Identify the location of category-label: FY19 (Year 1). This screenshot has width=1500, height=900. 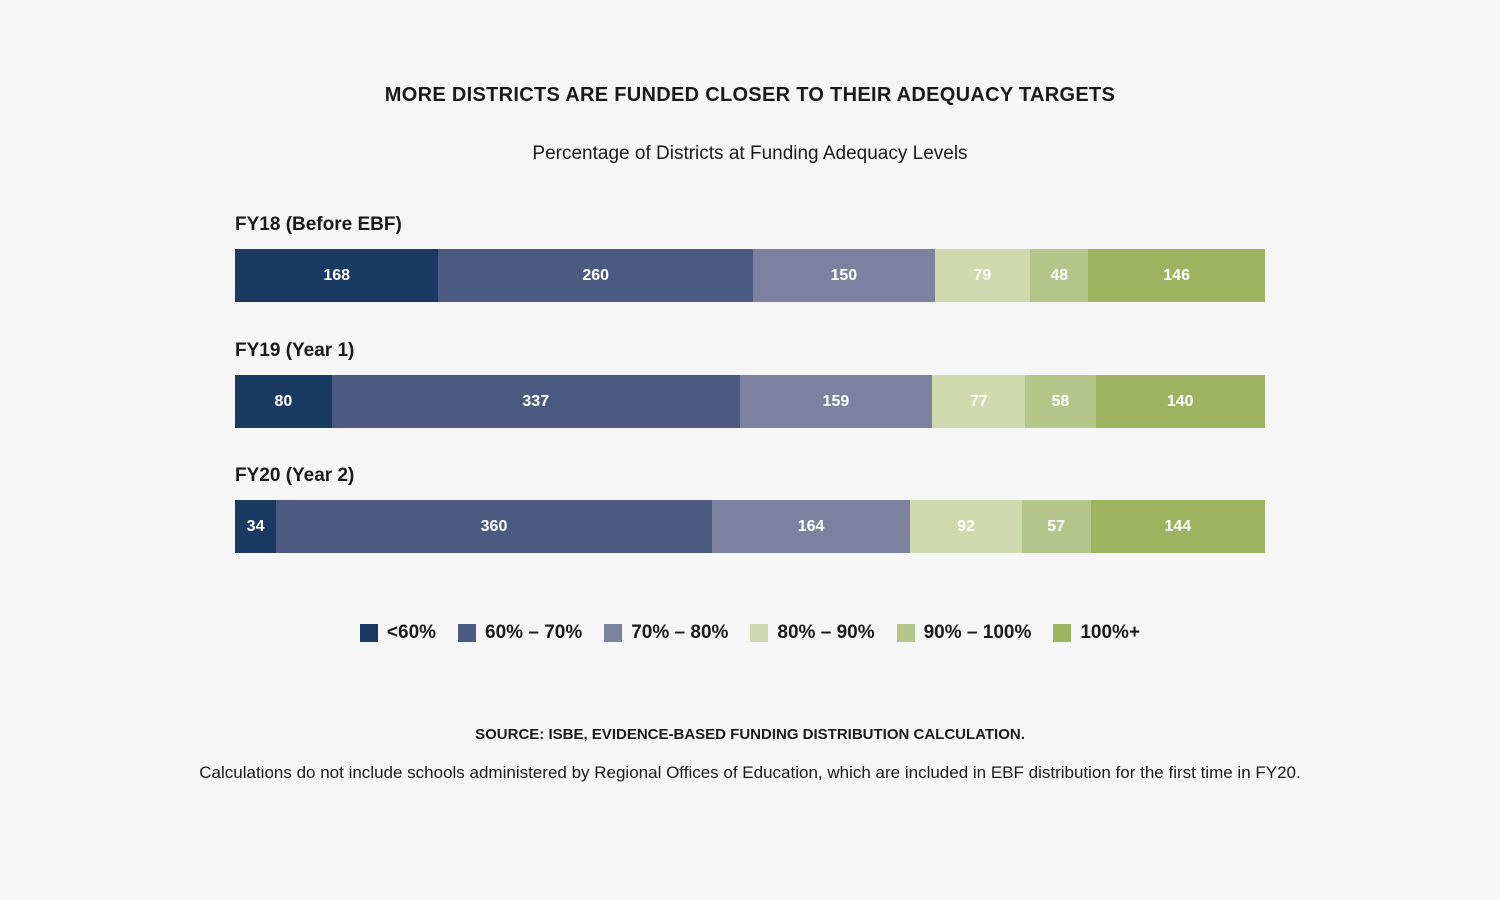
(295, 350).